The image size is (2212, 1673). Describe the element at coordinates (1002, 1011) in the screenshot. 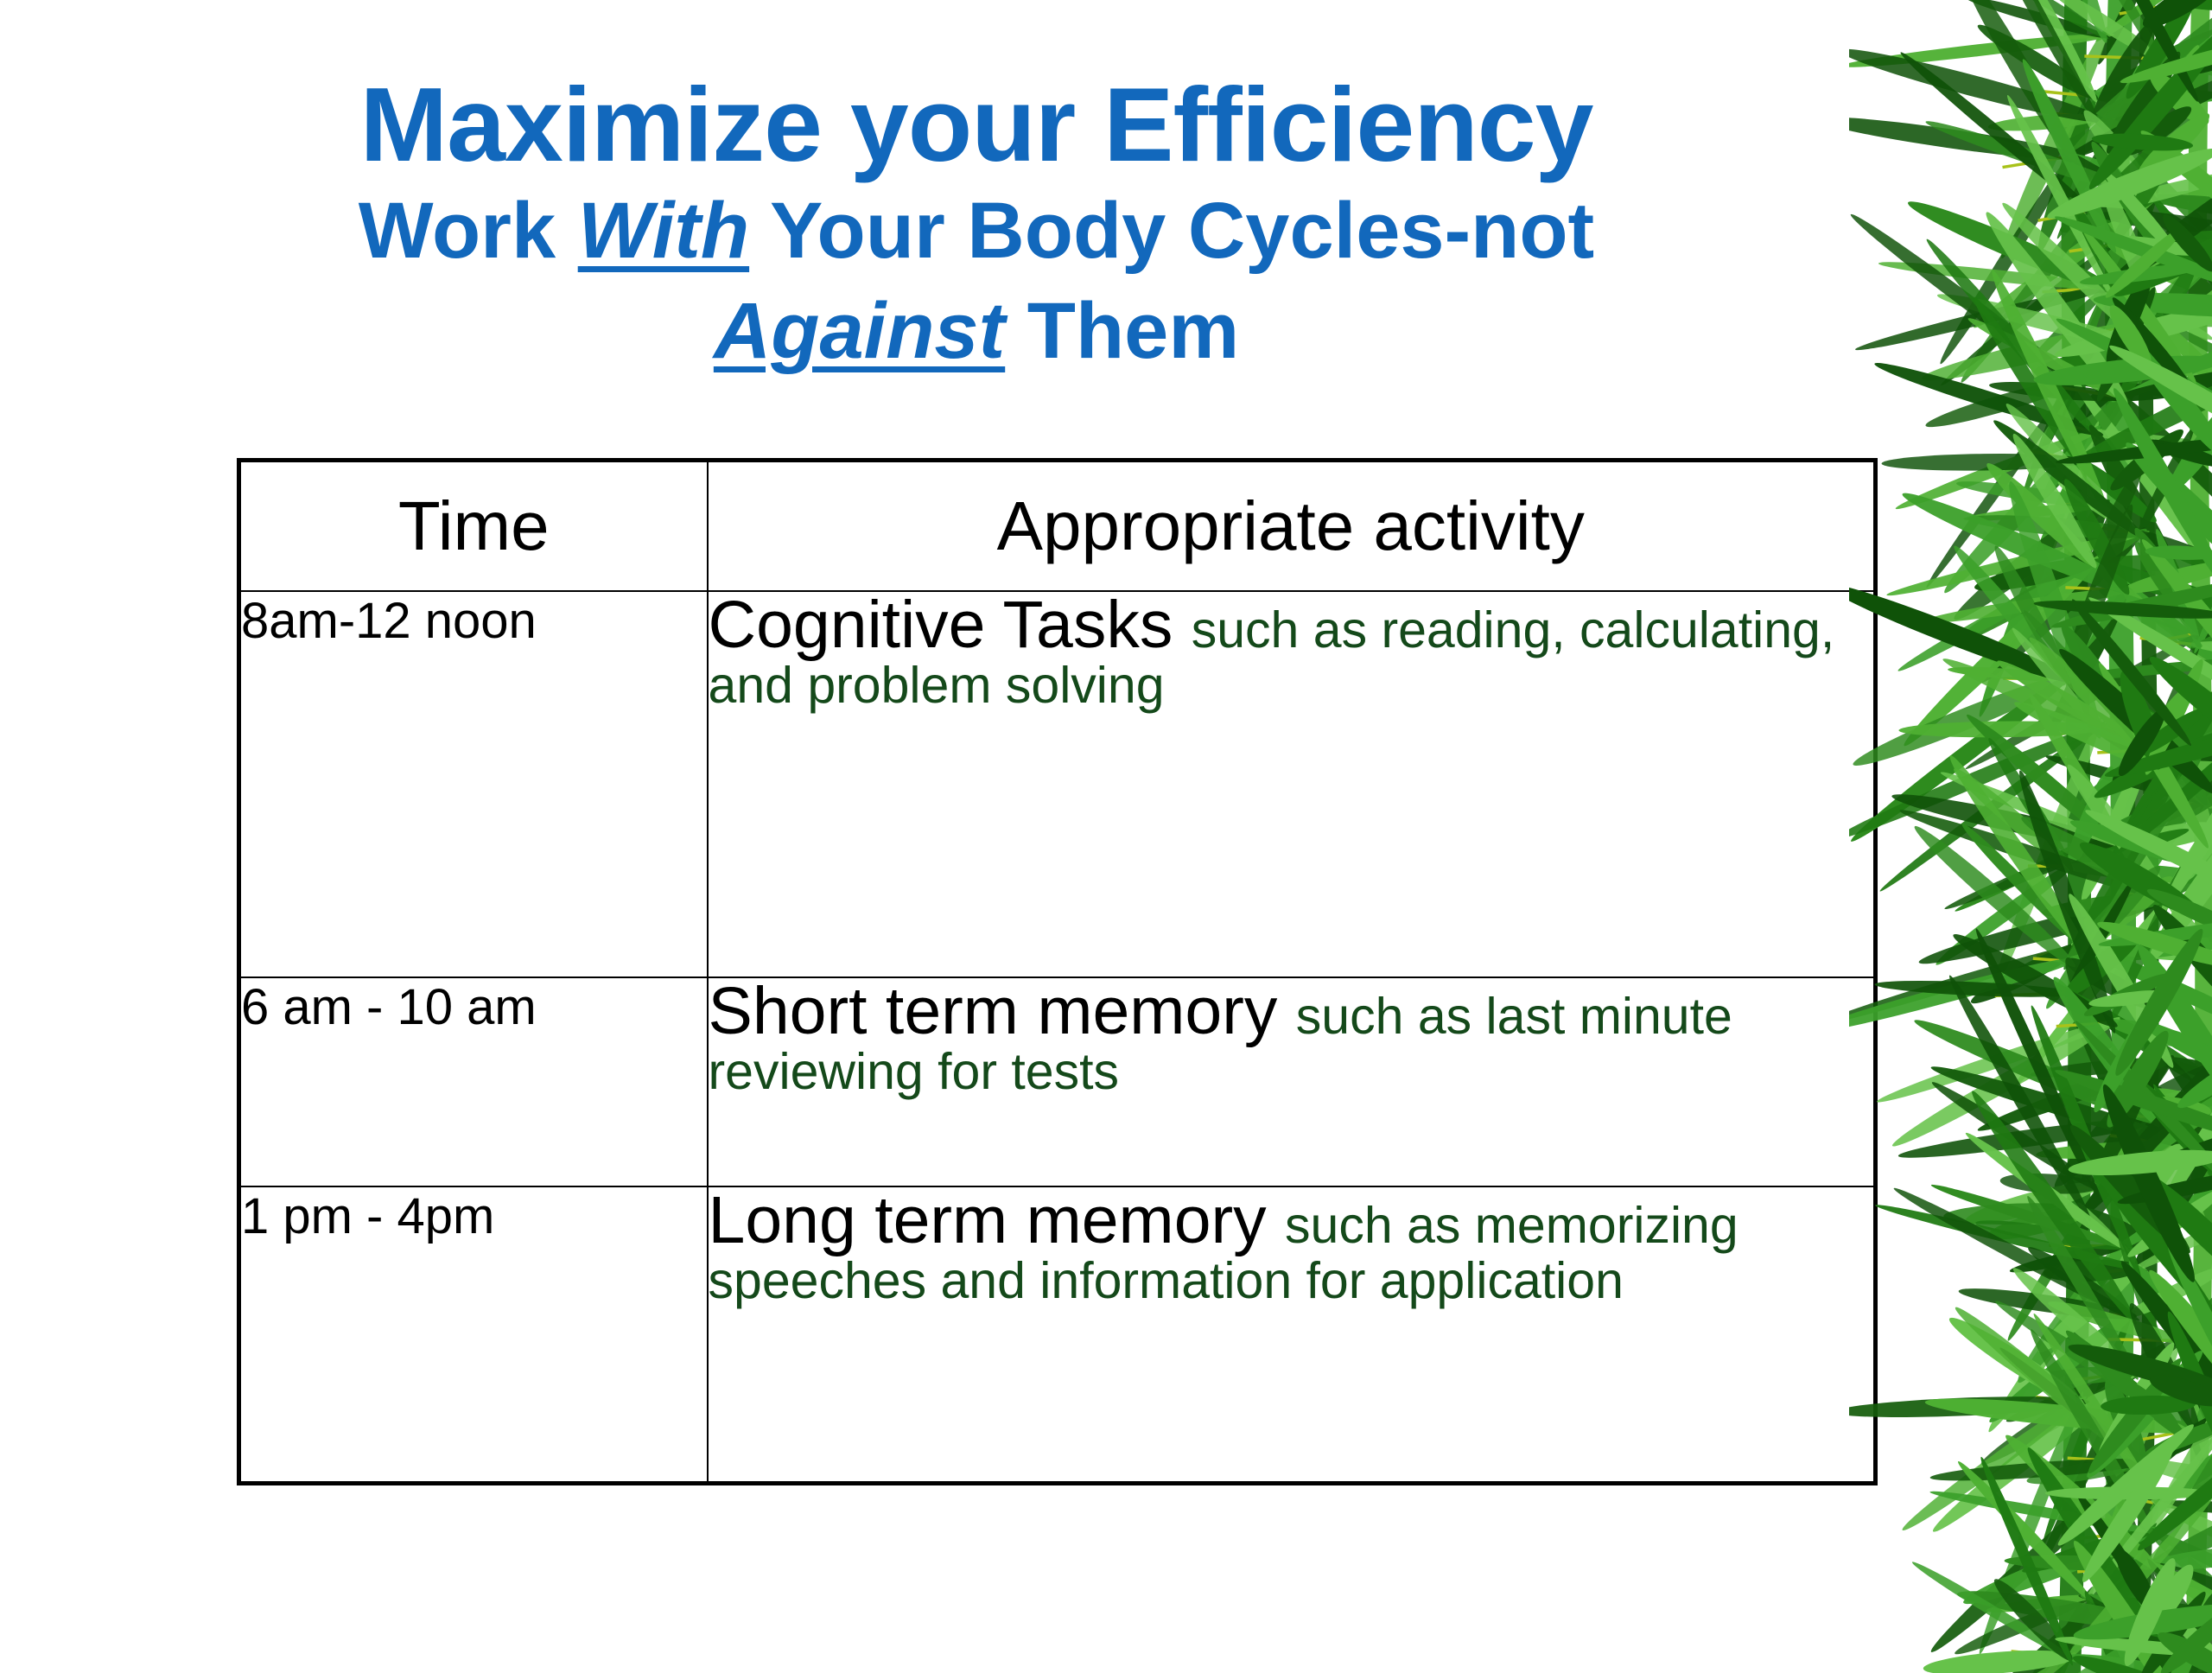

I see `activity-heading: Short term memory` at that location.